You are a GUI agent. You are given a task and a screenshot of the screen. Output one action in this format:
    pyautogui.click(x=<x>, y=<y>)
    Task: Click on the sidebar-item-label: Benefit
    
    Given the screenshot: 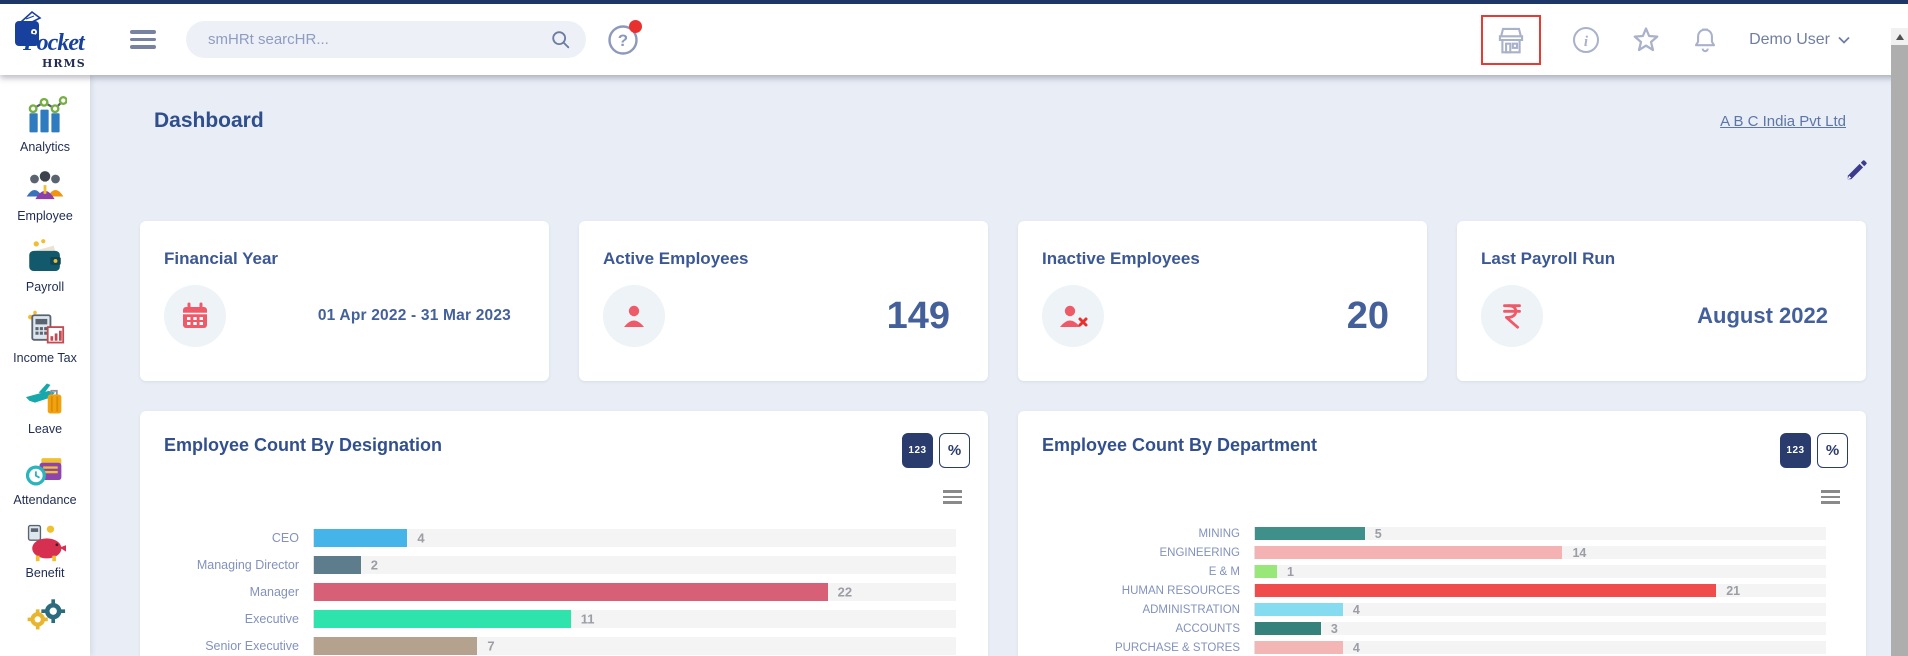 What is the action you would take?
    pyautogui.click(x=45, y=573)
    